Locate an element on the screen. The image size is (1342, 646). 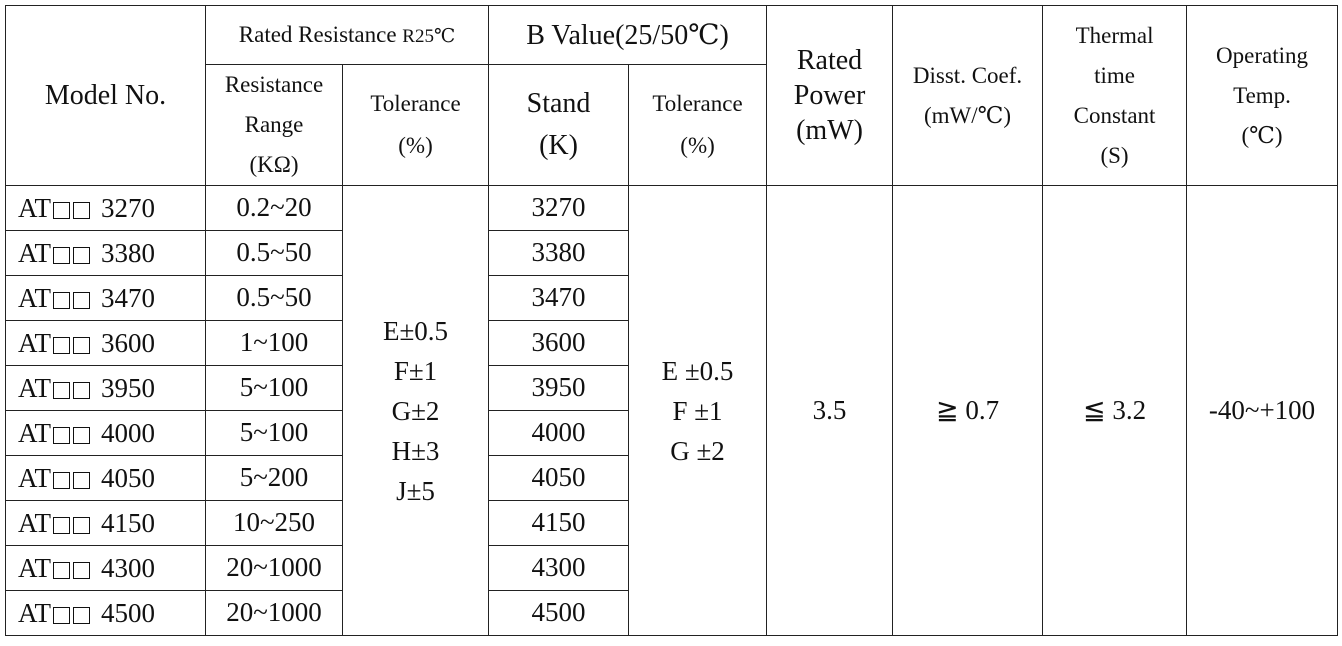
tolerance-resistance-list: E±0.5 F±1 G±2 H±3 J±5 is located at coordinates (415, 411).